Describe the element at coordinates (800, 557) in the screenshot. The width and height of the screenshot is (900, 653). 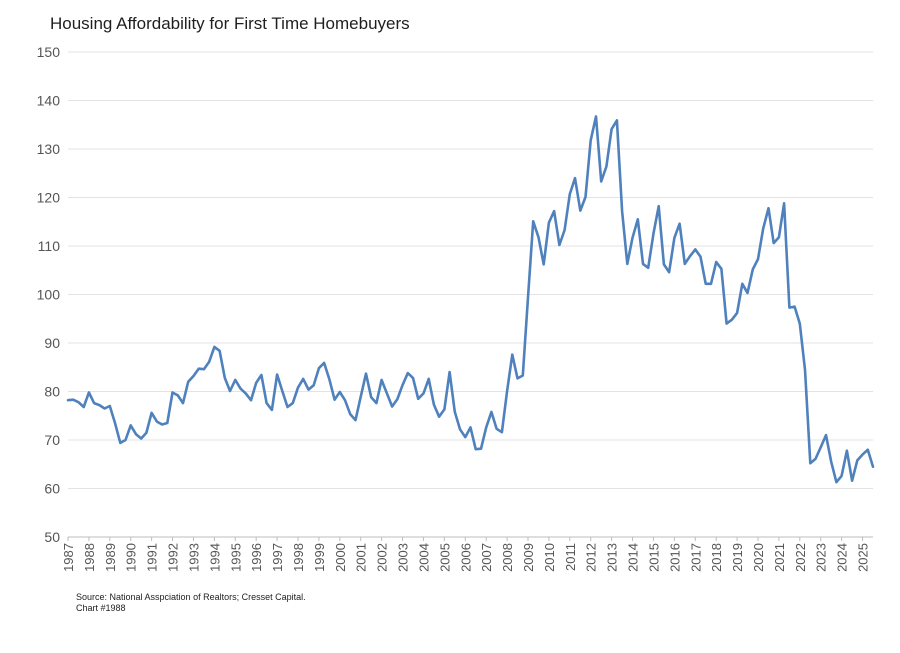
I see `x-tick-label: 2022` at that location.